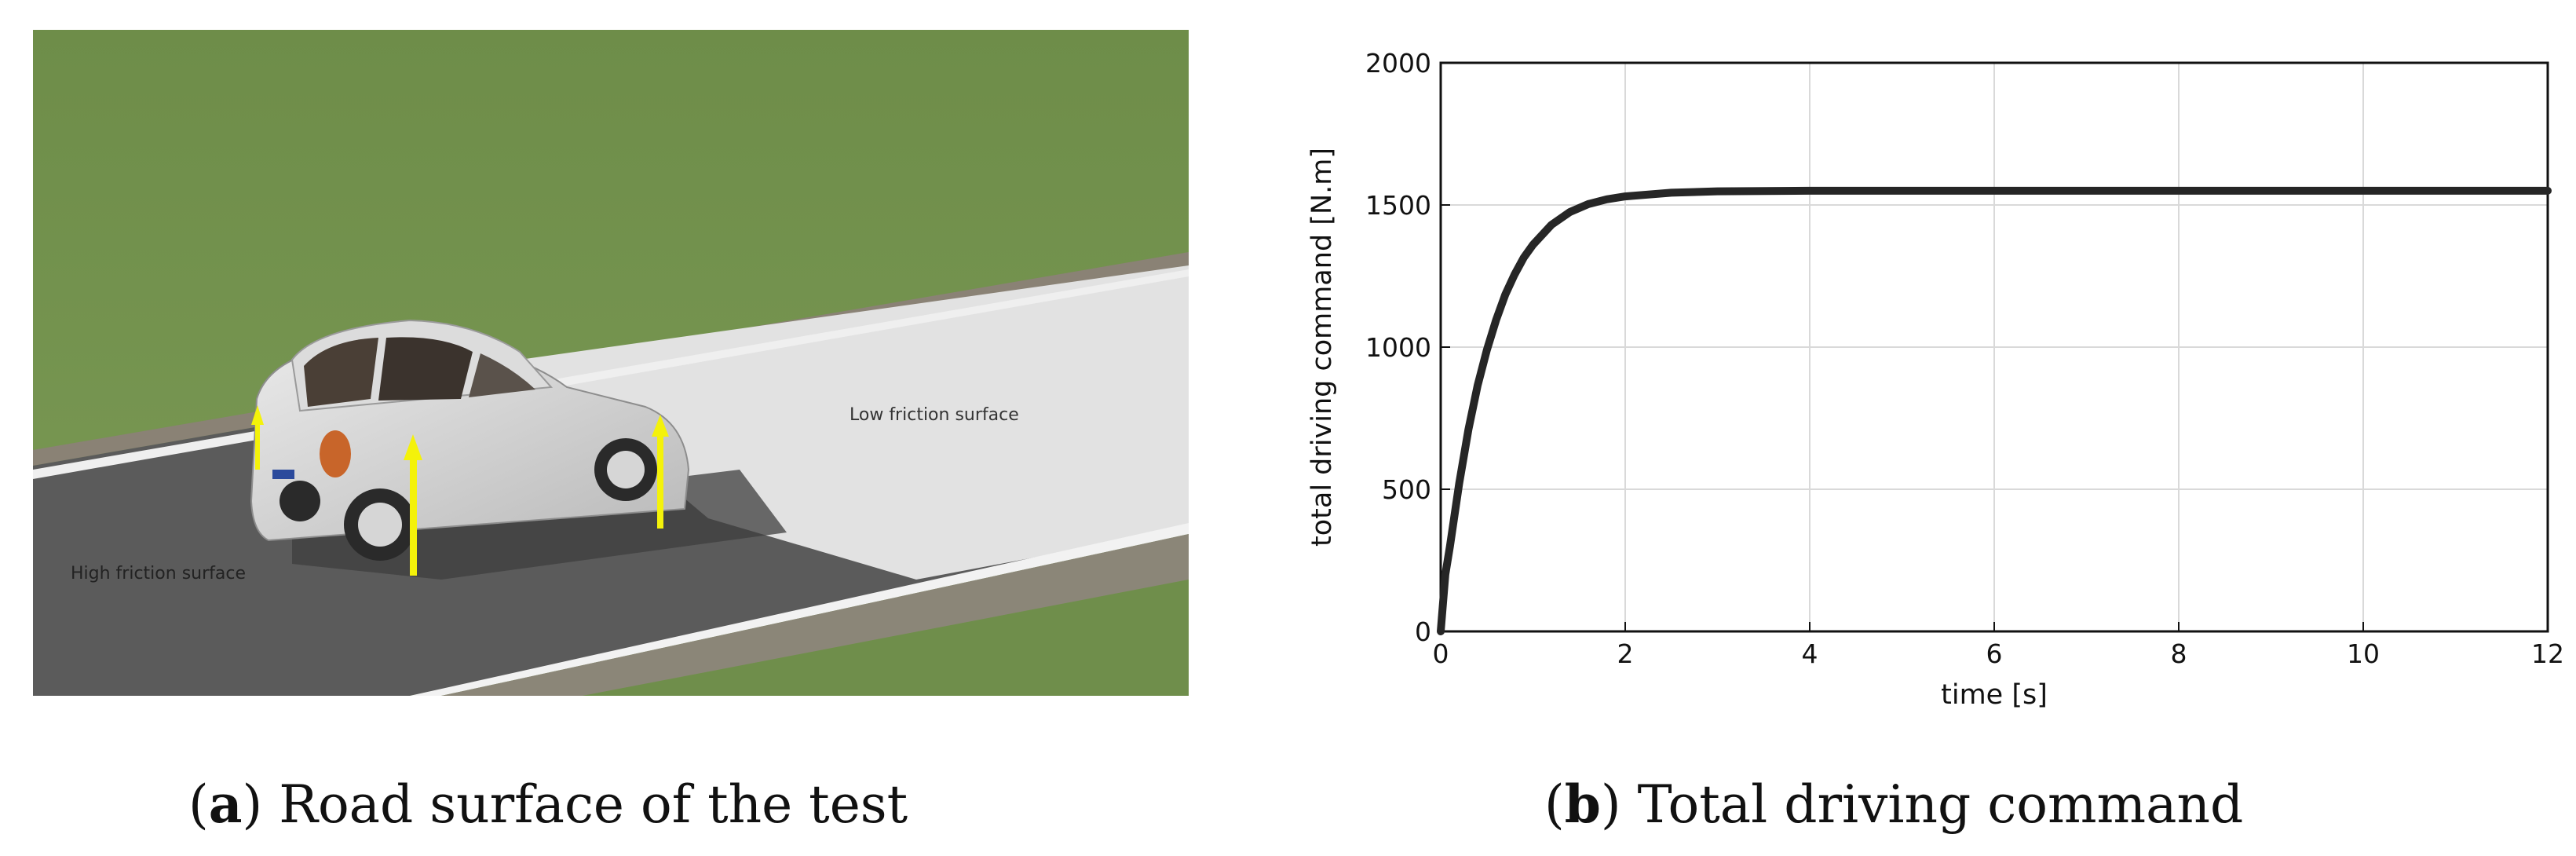 Image resolution: width=2576 pixels, height=856 pixels. Describe the element at coordinates (1995, 653) in the screenshot. I see `x-tick-label: 6` at that location.